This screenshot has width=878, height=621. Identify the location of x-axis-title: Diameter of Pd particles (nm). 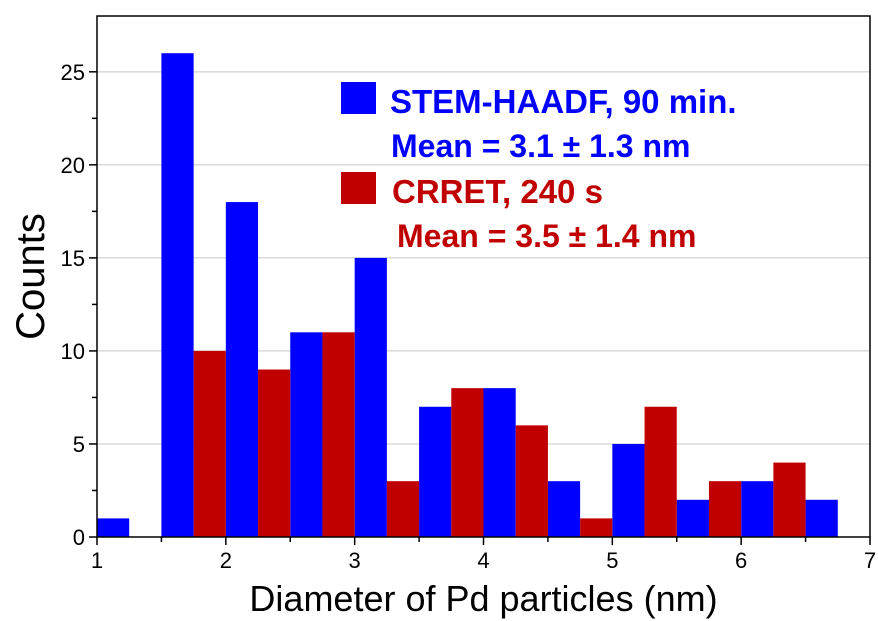
(483, 598).